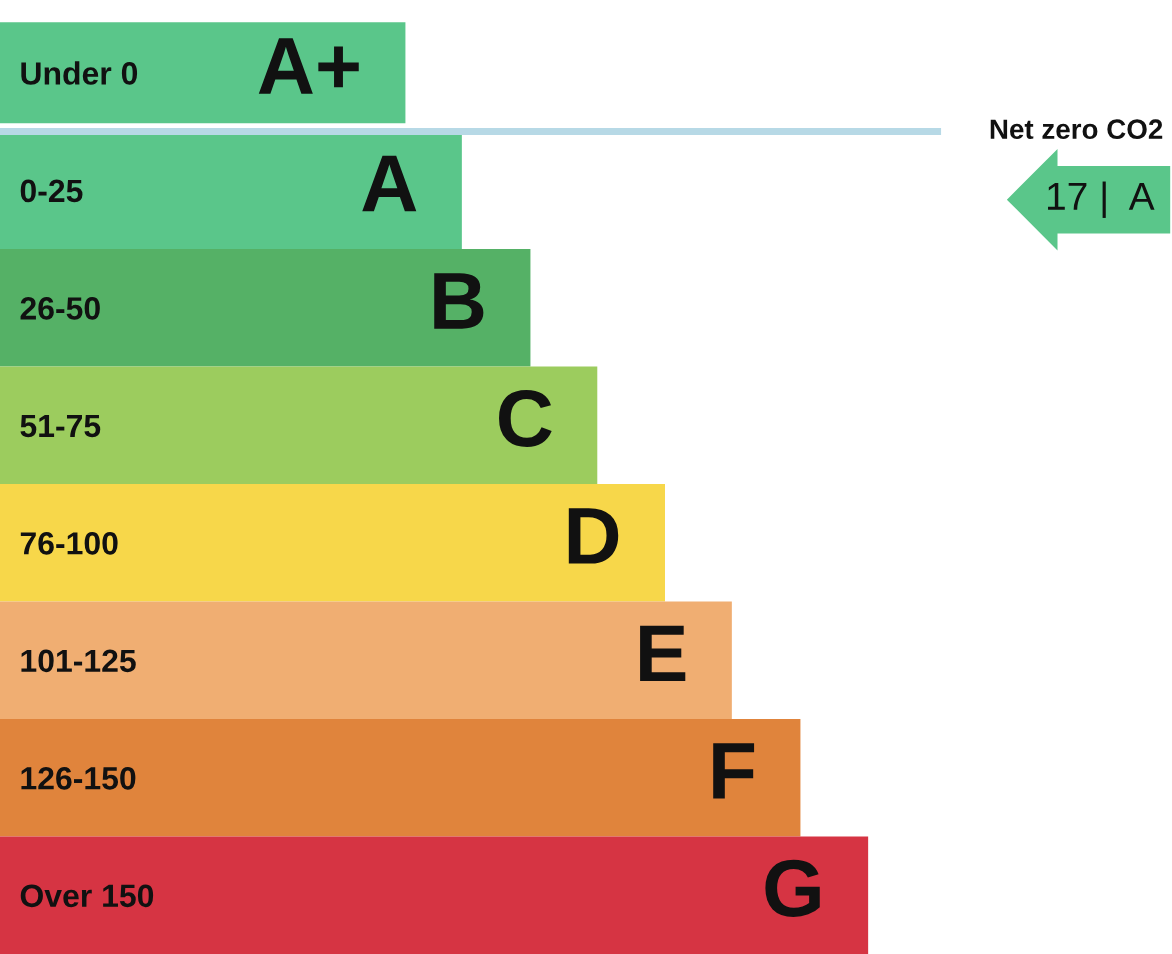  What do you see at coordinates (69, 543) in the screenshot?
I see `y-tick-label: 76-100` at bounding box center [69, 543].